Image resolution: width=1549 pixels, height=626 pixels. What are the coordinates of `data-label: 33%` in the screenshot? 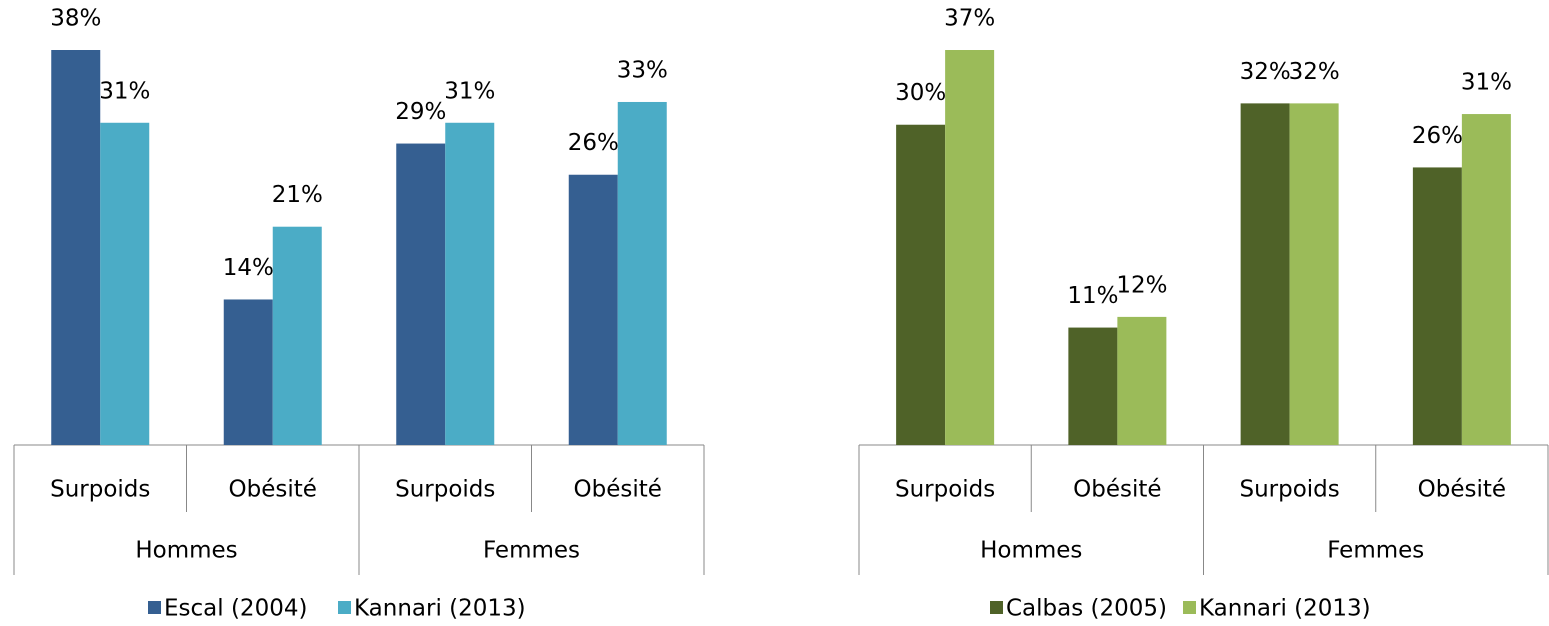 It's located at (642, 70).